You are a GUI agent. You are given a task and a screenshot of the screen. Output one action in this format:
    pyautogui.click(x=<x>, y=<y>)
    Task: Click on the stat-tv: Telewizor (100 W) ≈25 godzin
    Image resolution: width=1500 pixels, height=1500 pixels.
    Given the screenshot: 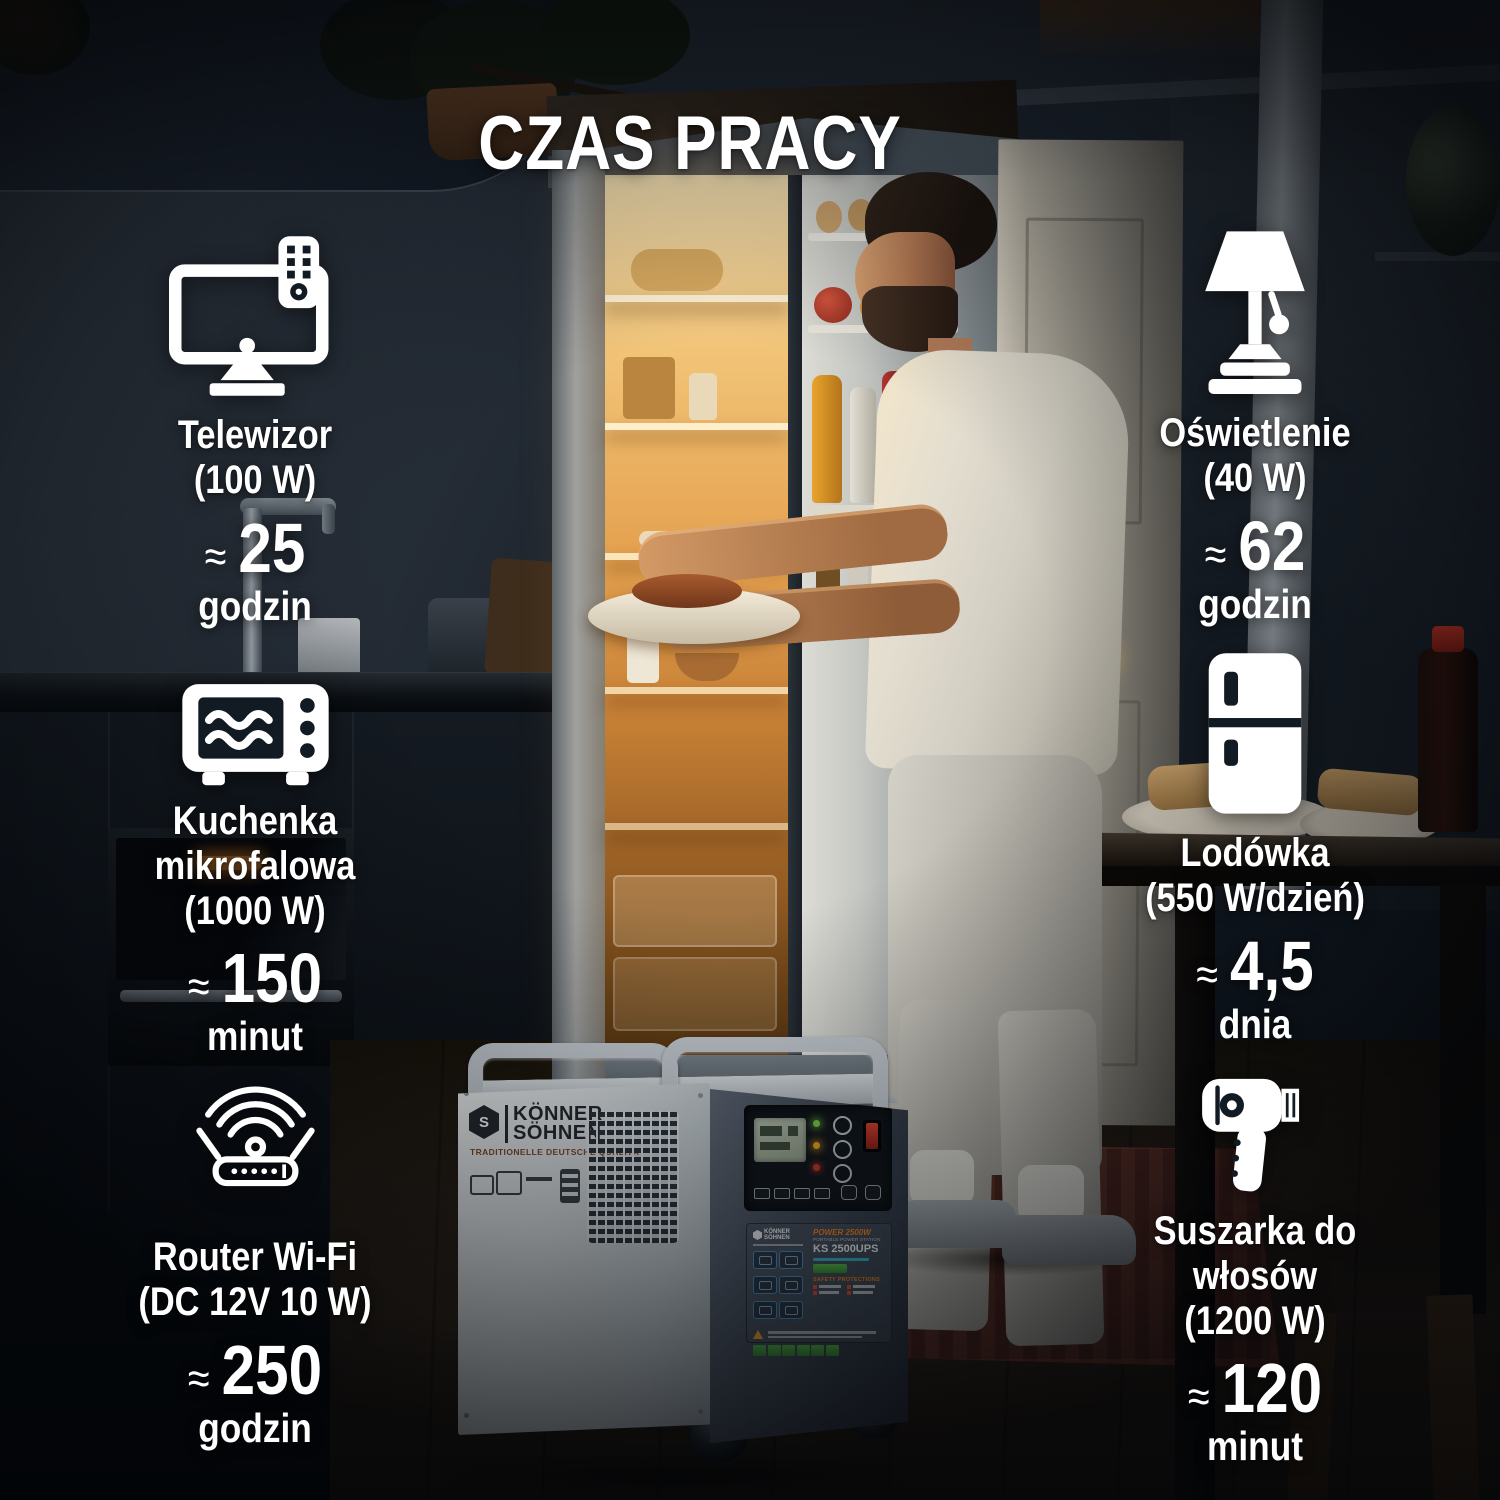 What is the action you would take?
    pyautogui.click(x=255, y=433)
    